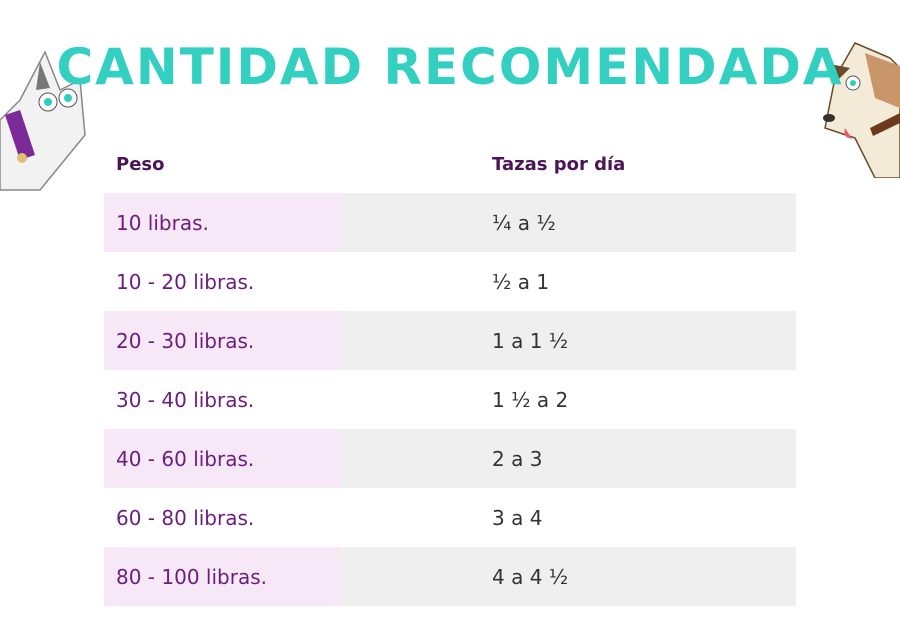  I want to click on dog-illustration, so click(861, 110).